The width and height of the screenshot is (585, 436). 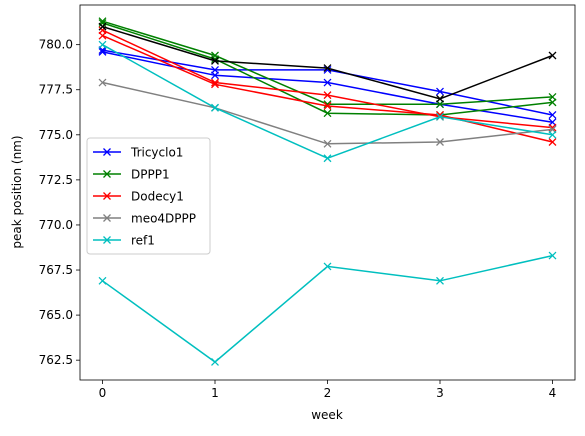 I want to click on legend-item: Tricyclo1, so click(x=138, y=153).